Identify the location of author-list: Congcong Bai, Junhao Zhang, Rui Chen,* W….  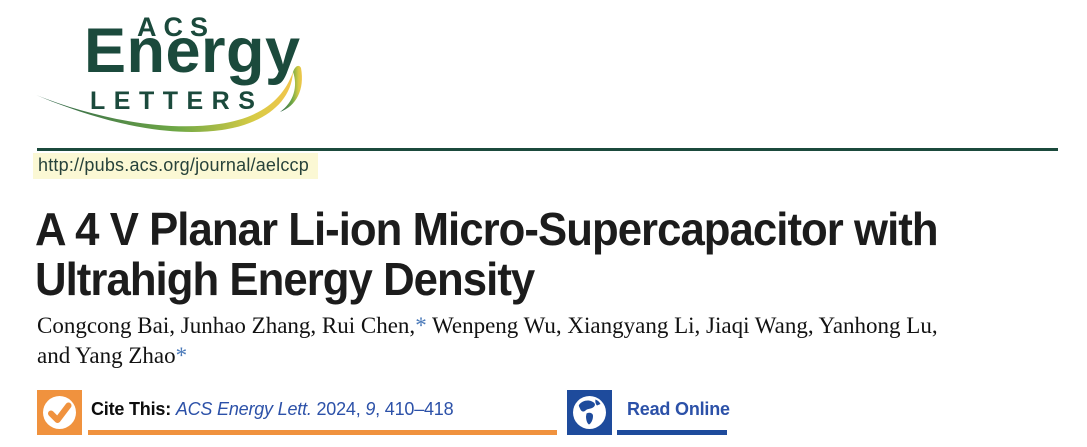
(542, 341).